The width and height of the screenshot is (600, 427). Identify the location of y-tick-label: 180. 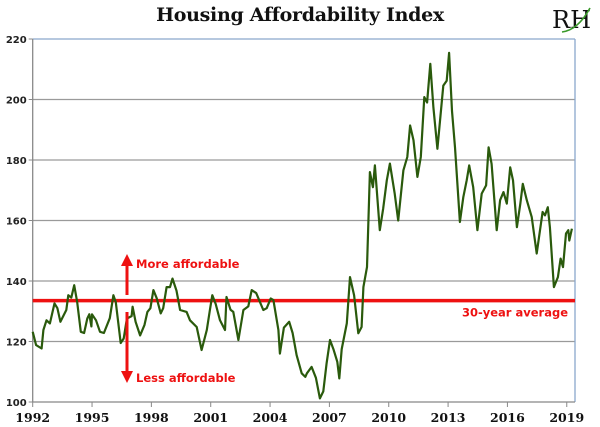
(16, 161).